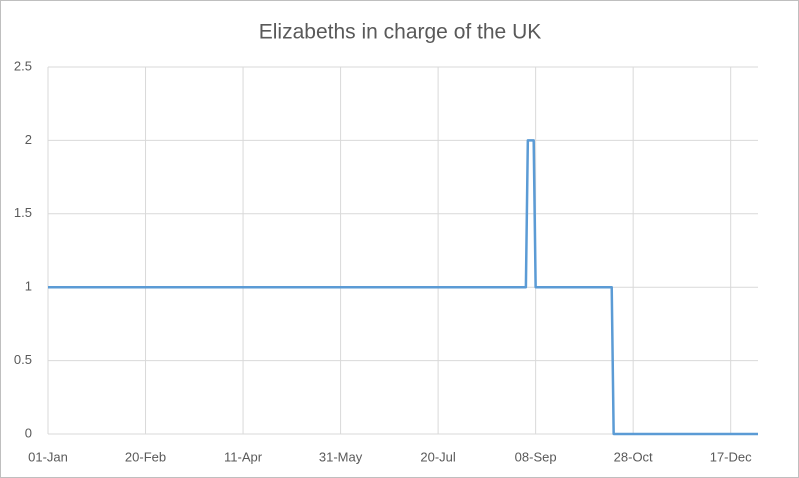 This screenshot has height=478, width=799. Describe the element at coordinates (633, 456) in the screenshot. I see `x-tick-label: 28-Oct` at that location.